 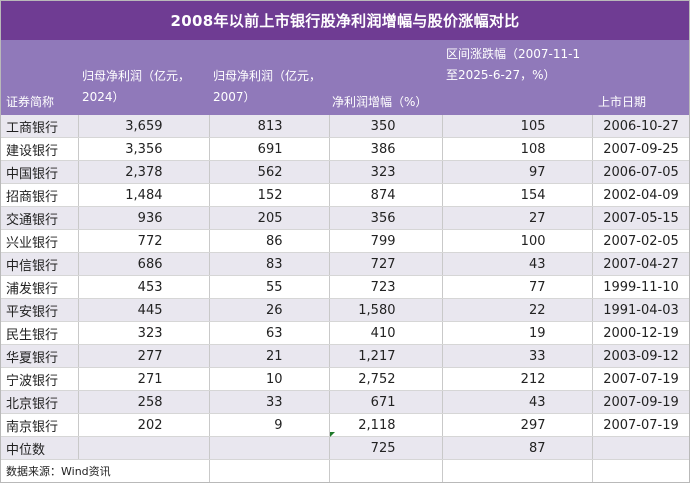 I want to click on cell-profit-2024: 772, so click(x=144, y=241).